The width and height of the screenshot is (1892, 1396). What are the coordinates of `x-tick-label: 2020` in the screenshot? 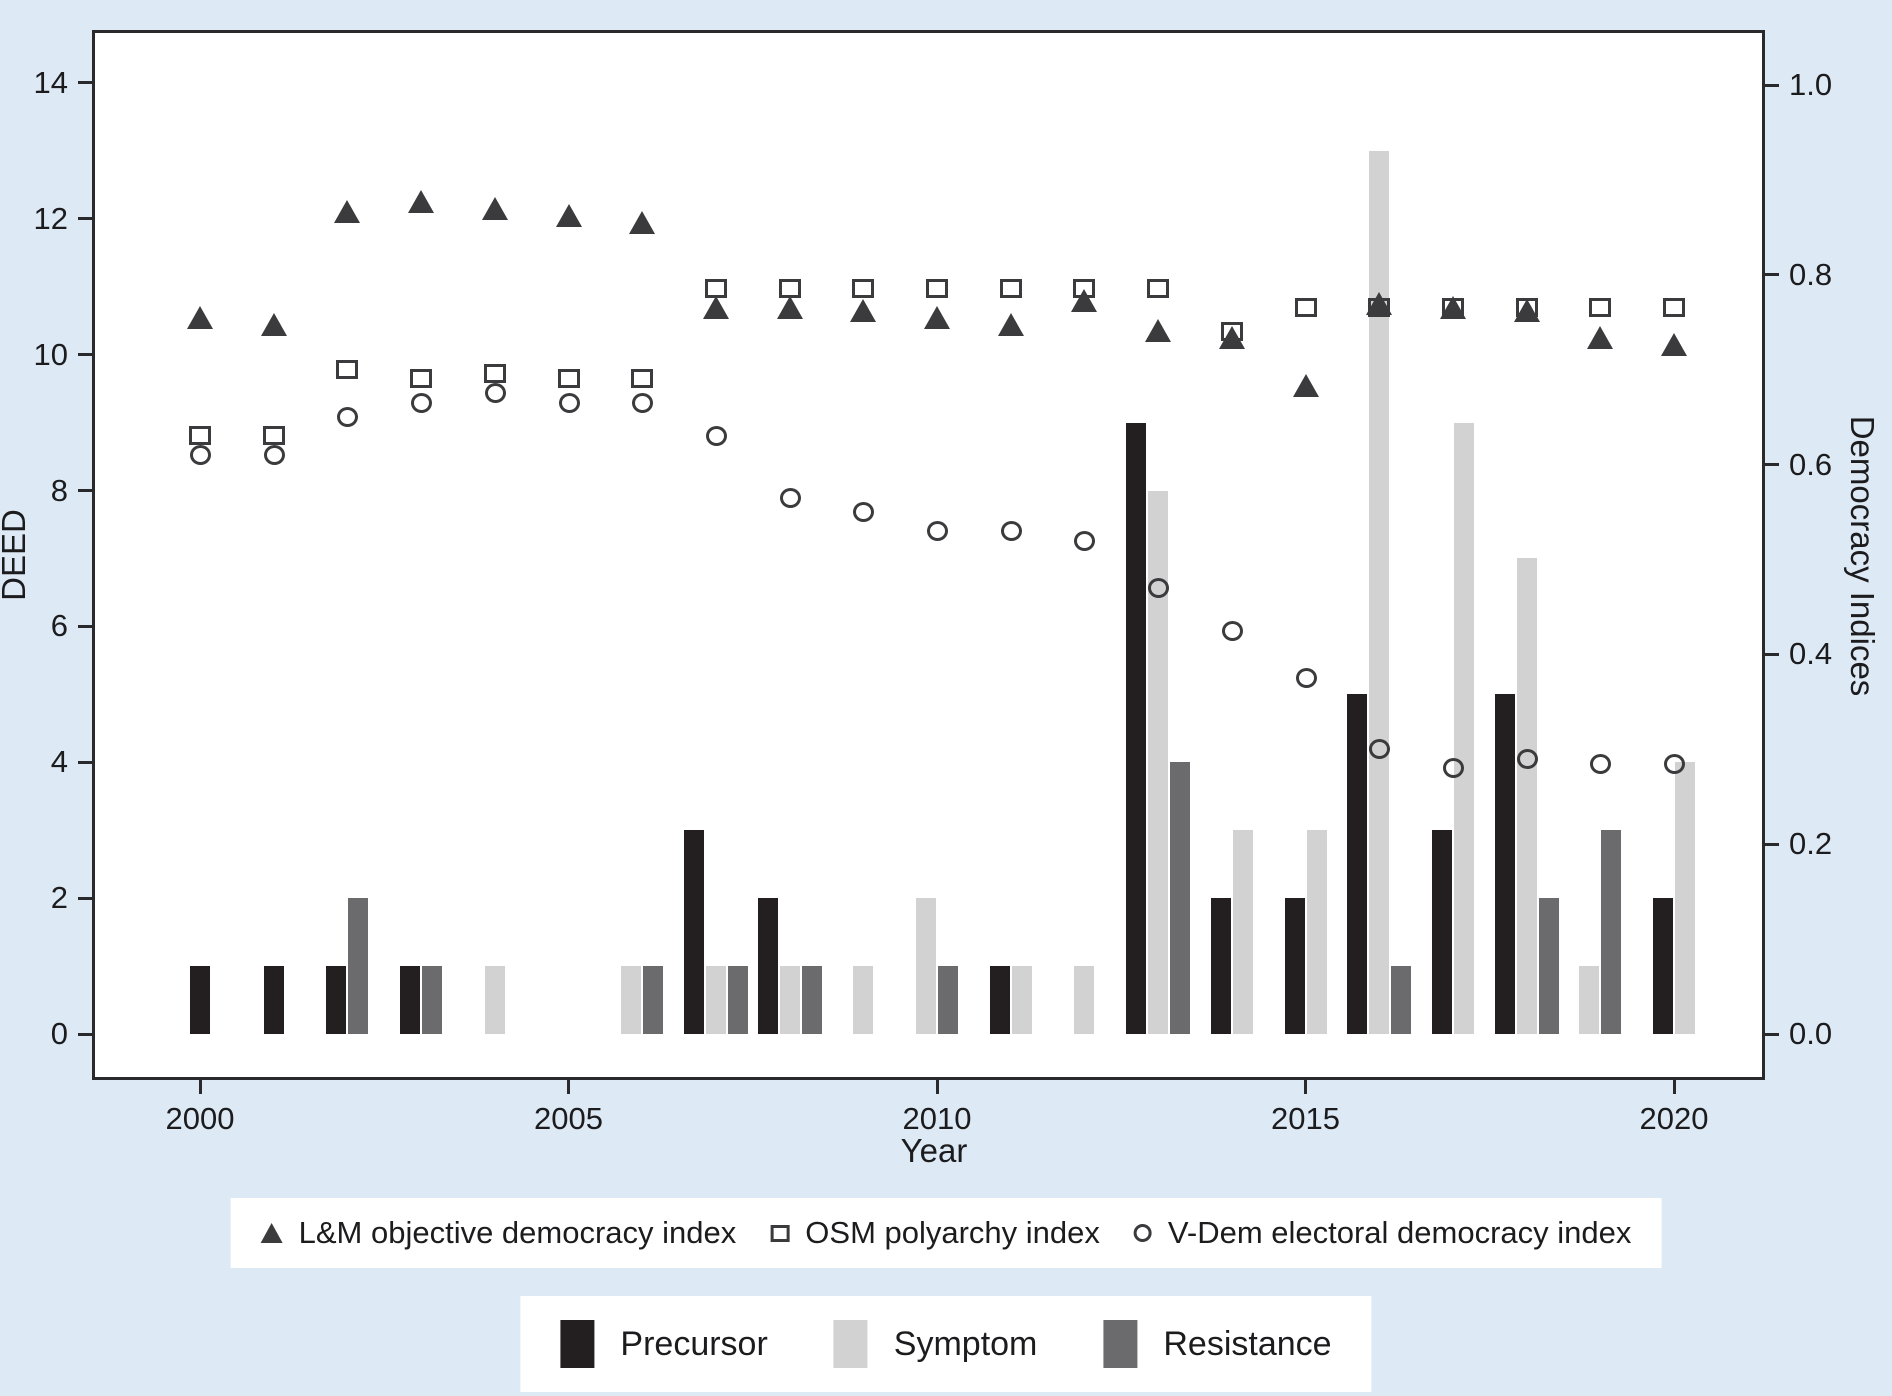 It's located at (1674, 1118).